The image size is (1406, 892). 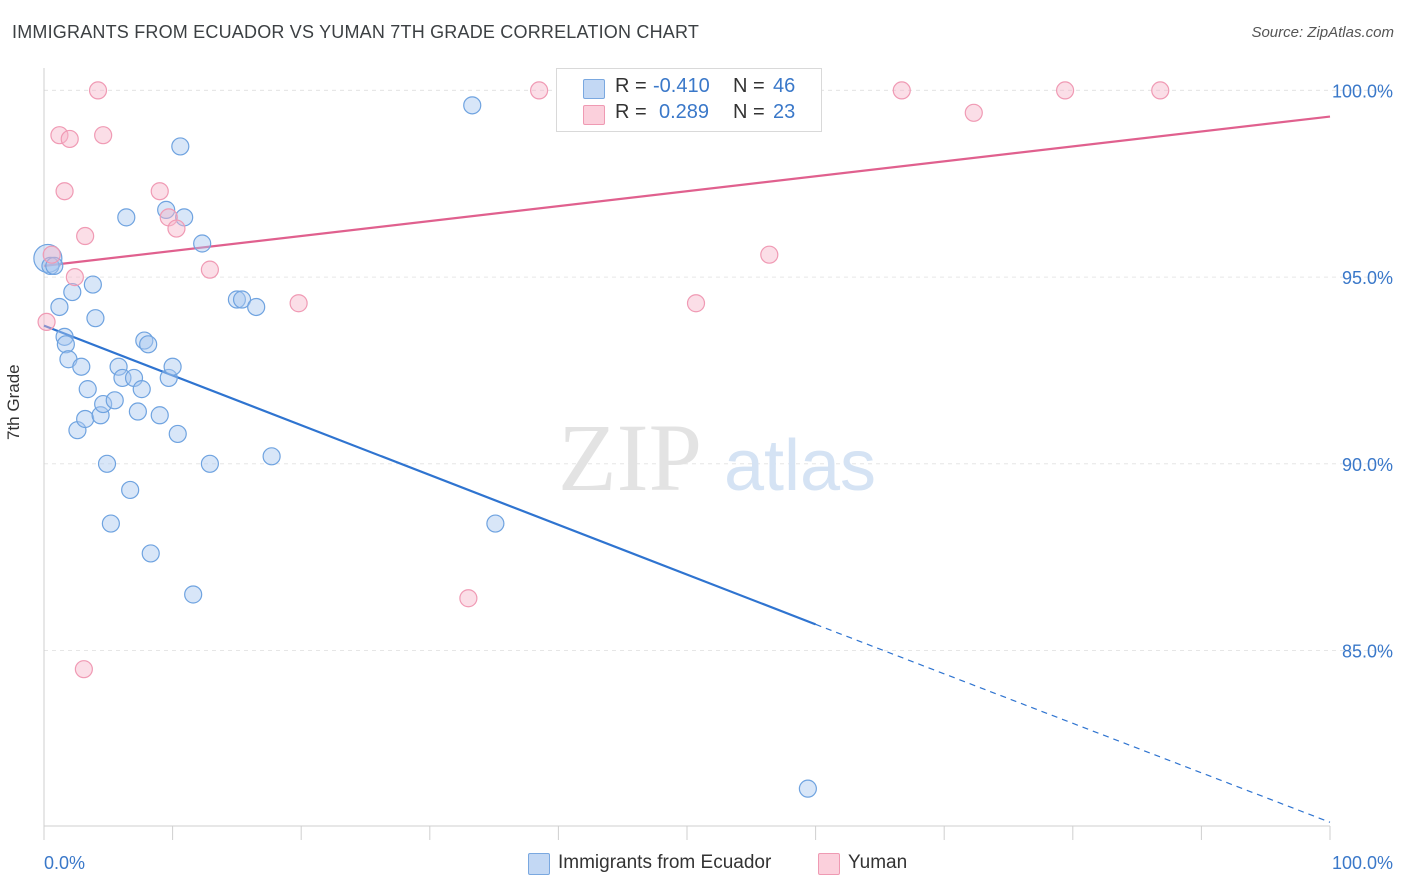 I want to click on watermark-zip: ZIP, so click(x=630, y=457).